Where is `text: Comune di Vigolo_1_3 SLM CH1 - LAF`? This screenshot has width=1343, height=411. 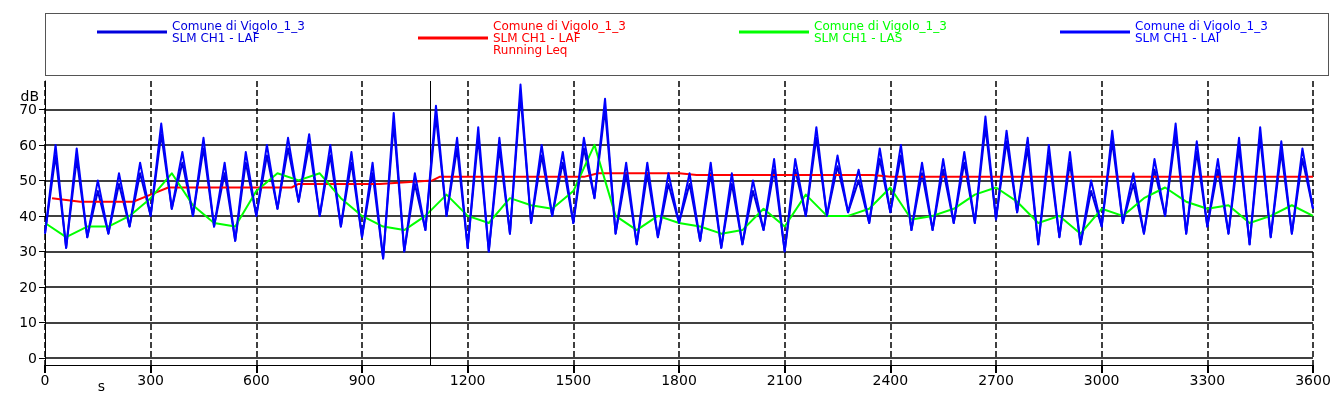 text: Comune di Vigolo_1_3 SLM CH1 - LAF is located at coordinates (238, 32).